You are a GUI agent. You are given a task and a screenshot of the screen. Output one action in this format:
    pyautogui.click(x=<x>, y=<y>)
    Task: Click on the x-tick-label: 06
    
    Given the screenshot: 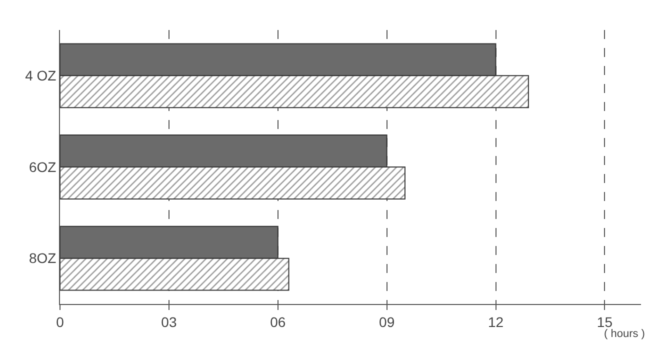 What is the action you would take?
    pyautogui.click(x=278, y=322)
    